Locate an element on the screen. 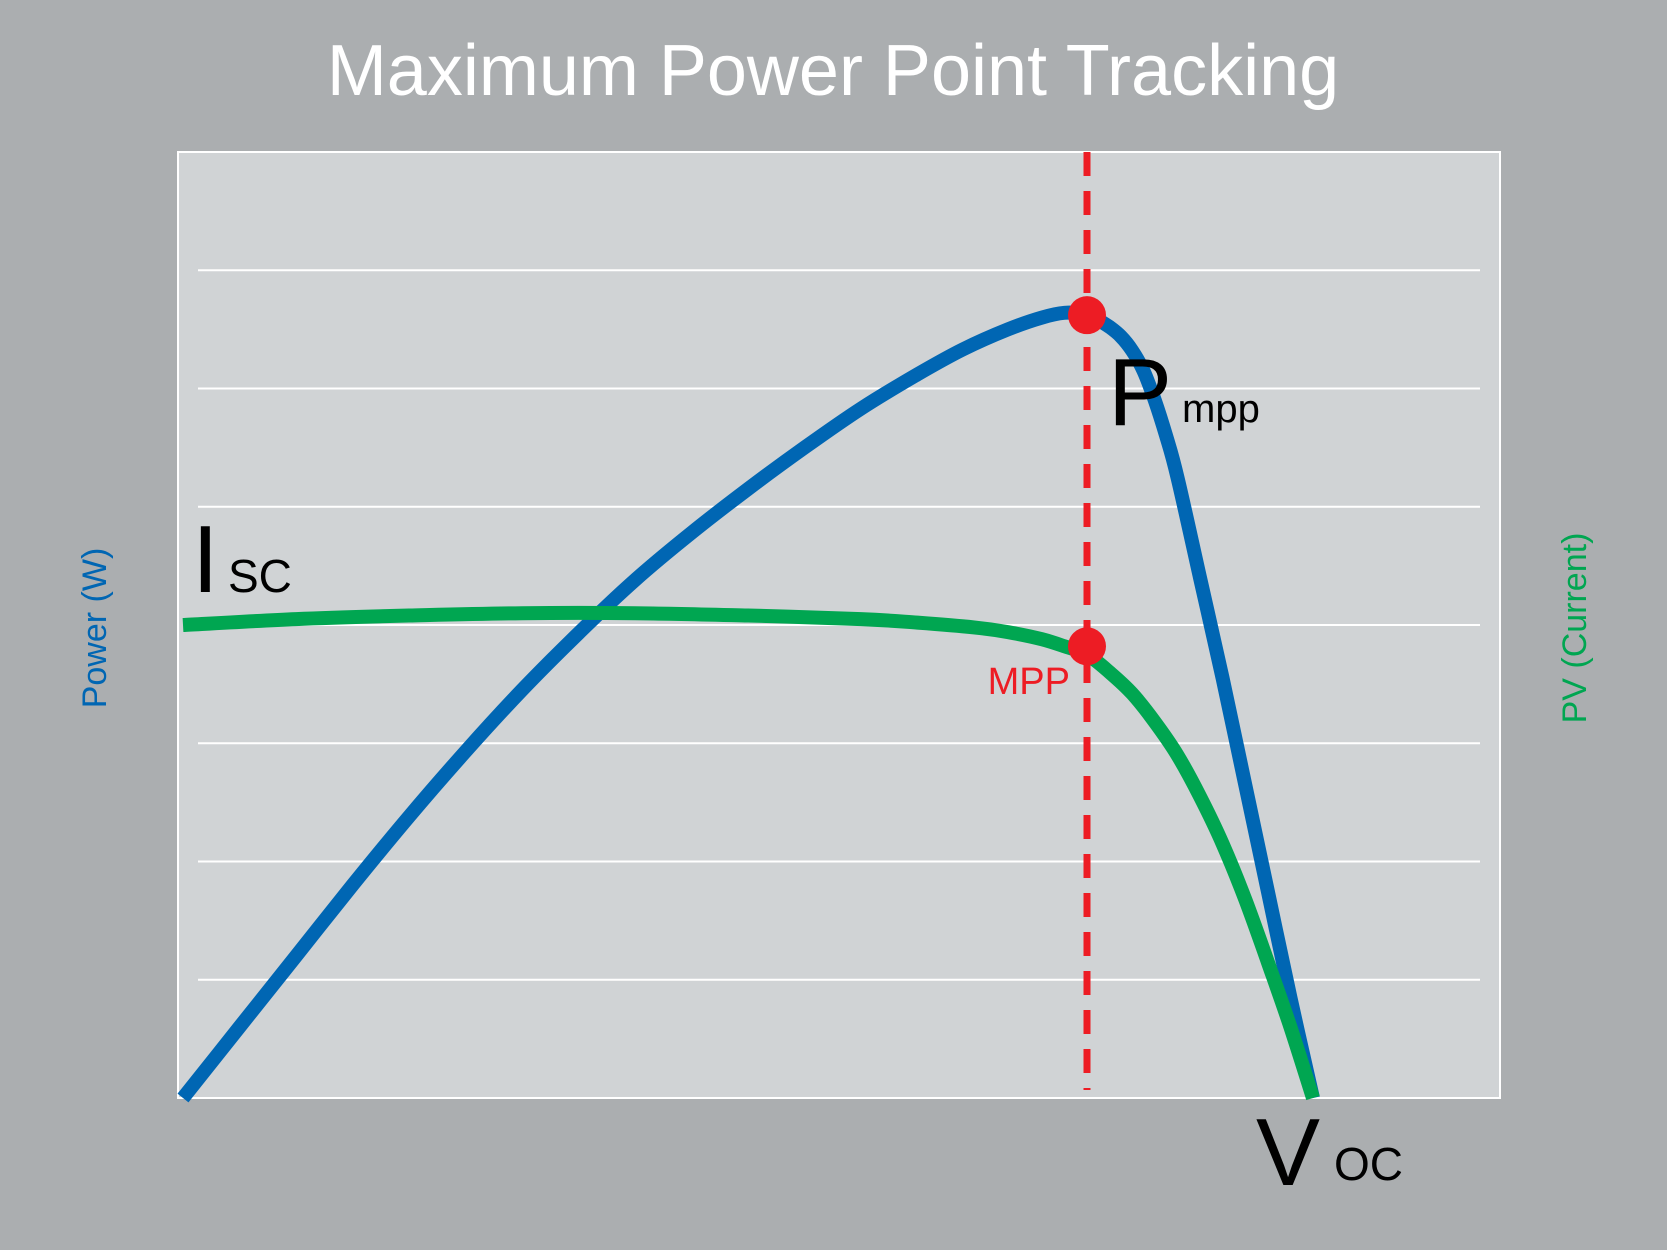 Image resolution: width=1667 pixels, height=1250 pixels. isc-sub-label: SC is located at coordinates (260, 576).